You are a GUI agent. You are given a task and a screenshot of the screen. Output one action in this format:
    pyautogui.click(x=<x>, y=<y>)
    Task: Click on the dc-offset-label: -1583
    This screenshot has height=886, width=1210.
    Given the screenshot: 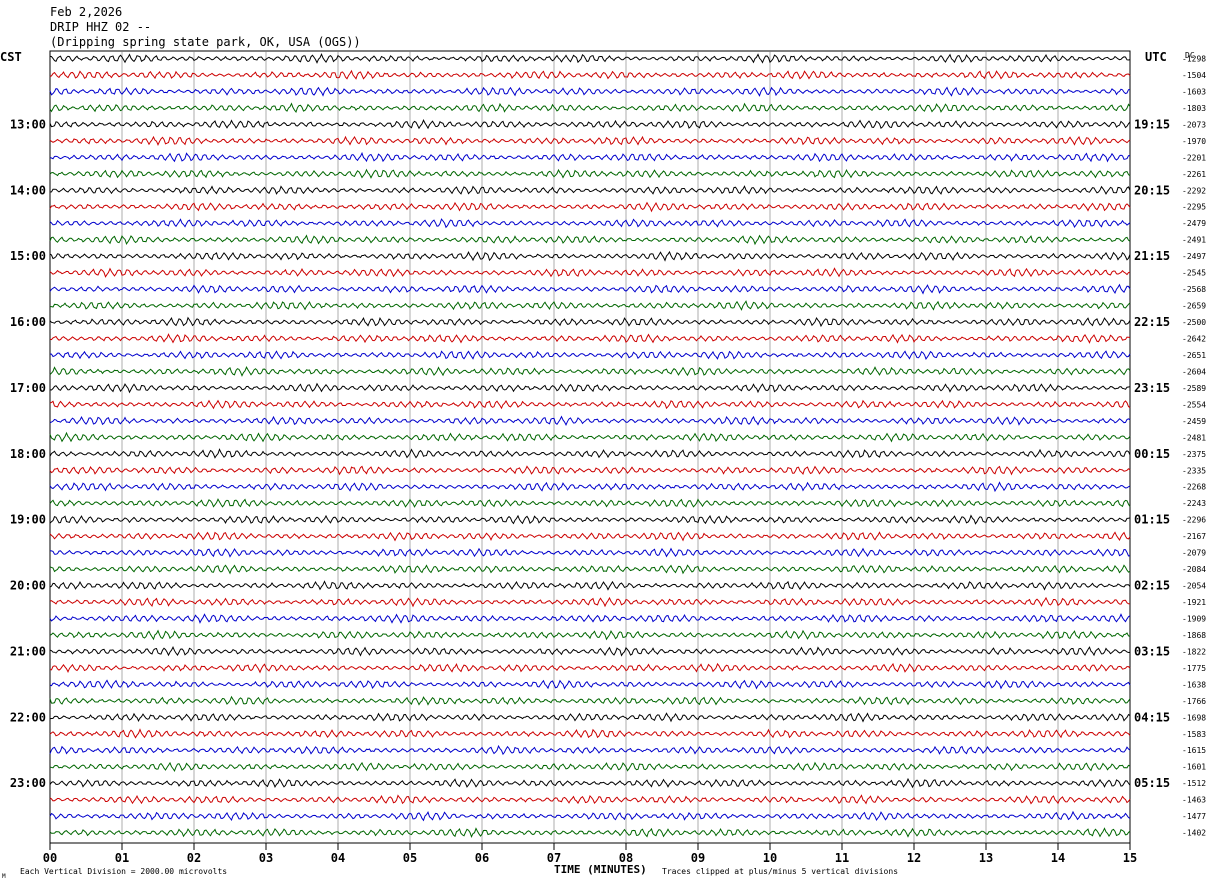 What is the action you would take?
    pyautogui.click(x=1194, y=734)
    